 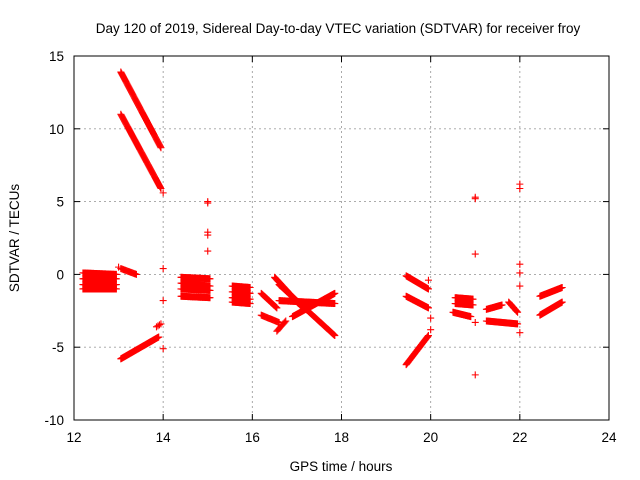 What do you see at coordinates (252, 437) in the screenshot?
I see `x-tick-label: 16` at bounding box center [252, 437].